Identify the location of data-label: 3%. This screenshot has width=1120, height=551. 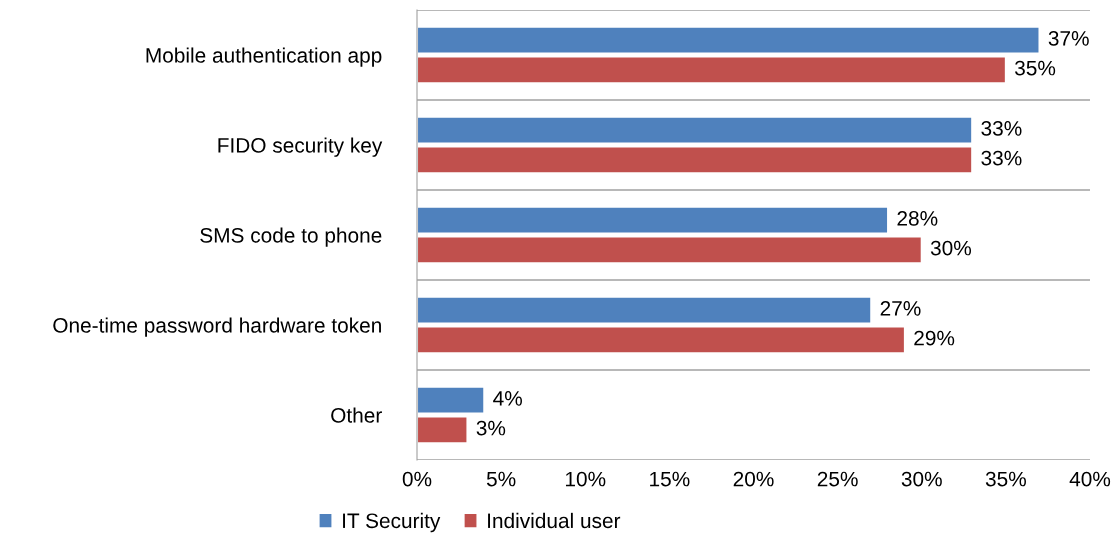
(491, 428).